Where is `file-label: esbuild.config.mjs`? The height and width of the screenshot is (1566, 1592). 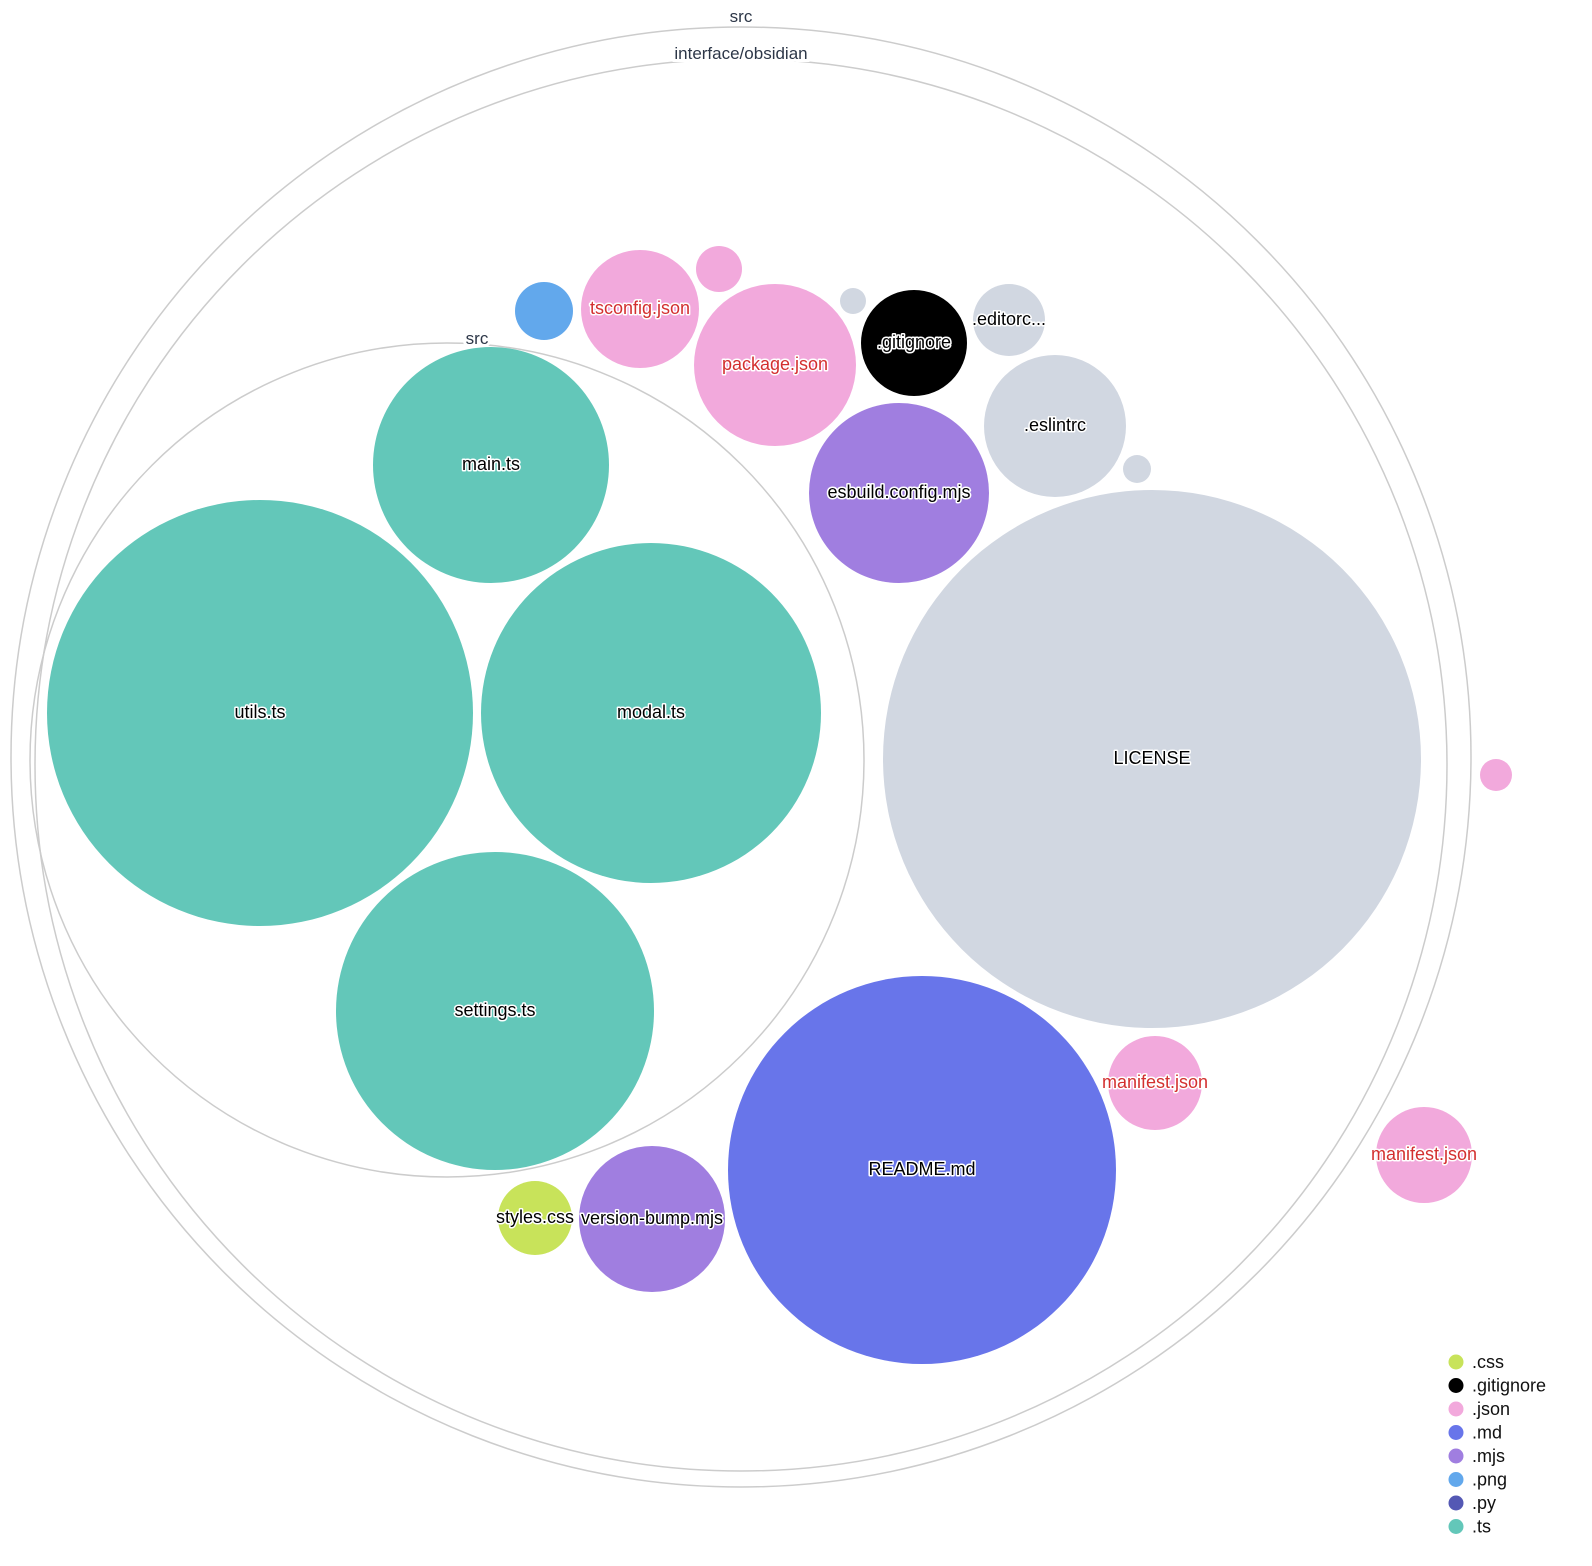
file-label: esbuild.config.mjs is located at coordinates (898, 492).